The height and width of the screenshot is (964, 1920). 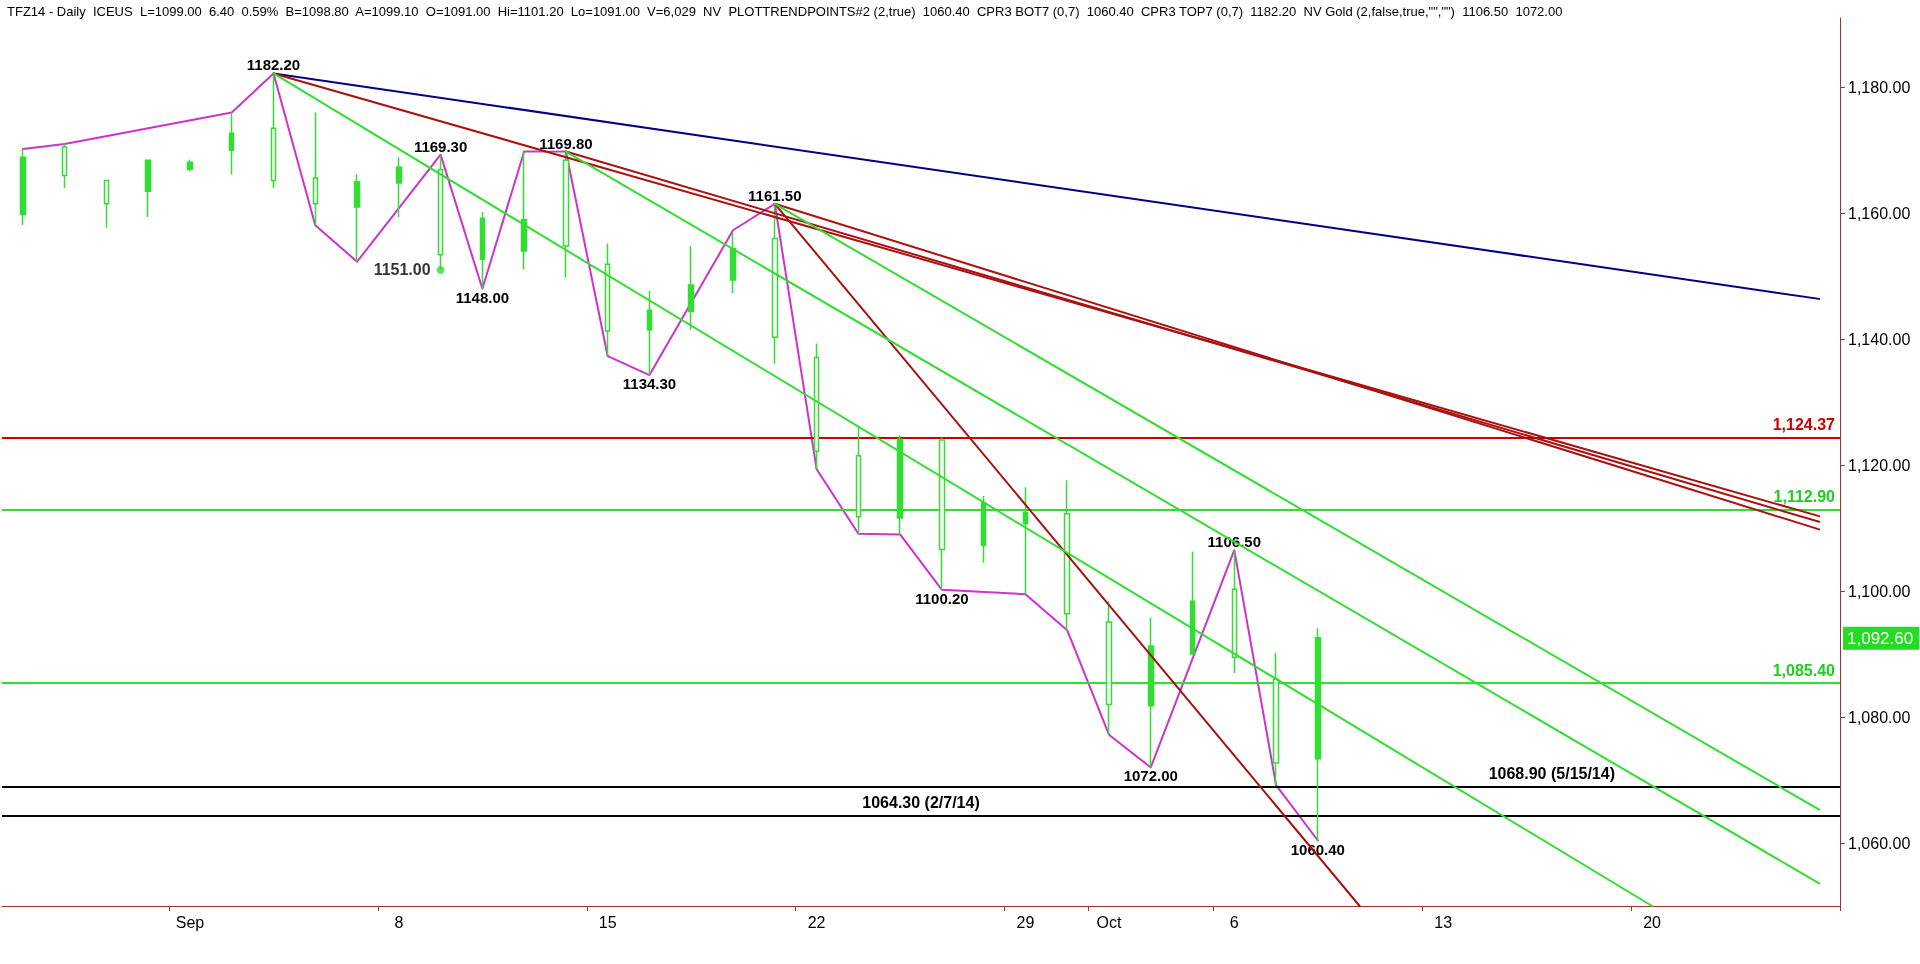 I want to click on x-tick-label: Oct, so click(x=1109, y=922).